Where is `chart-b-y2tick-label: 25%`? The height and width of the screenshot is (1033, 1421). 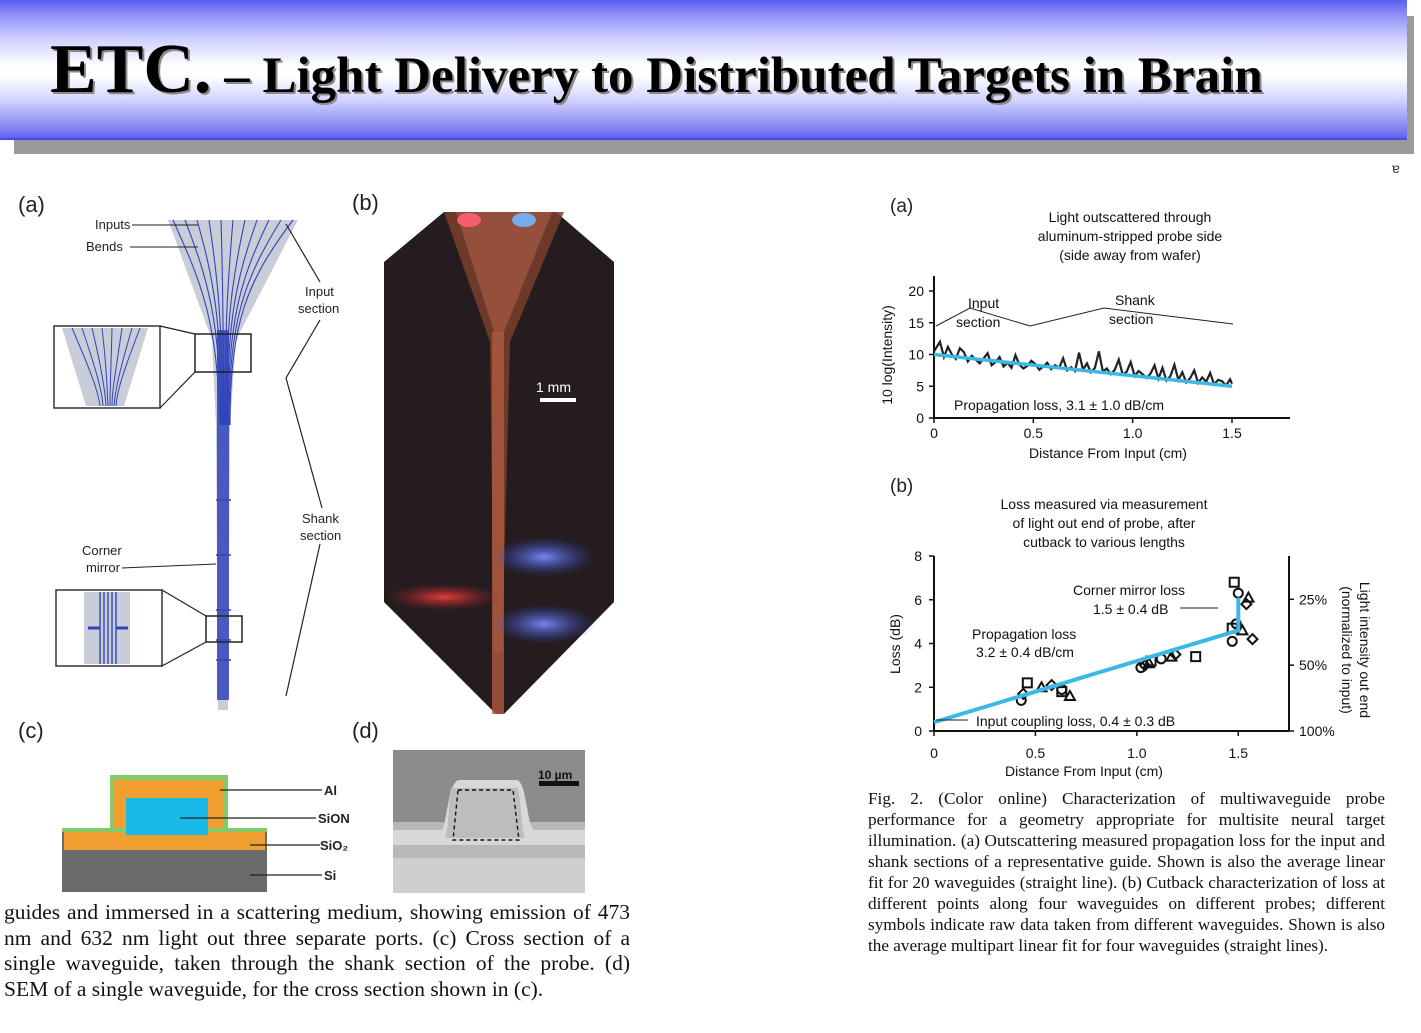 chart-b-y2tick-label: 25% is located at coordinates (1313, 599).